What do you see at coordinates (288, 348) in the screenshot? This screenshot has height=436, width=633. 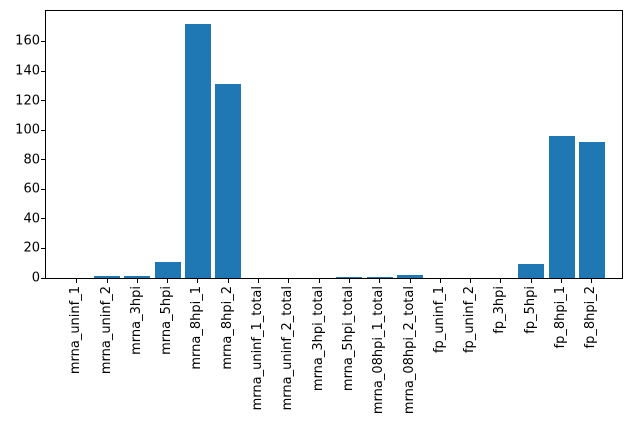 I see `x-tick-label-mrna_uninf_2_total: mrna_uninf_2_total` at bounding box center [288, 348].